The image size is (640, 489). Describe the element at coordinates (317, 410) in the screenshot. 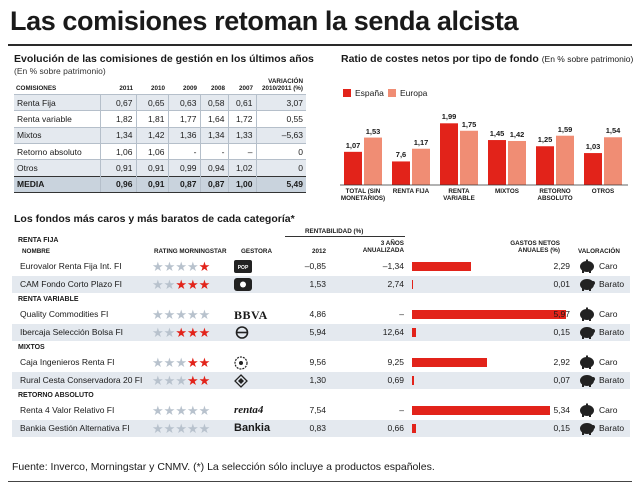

I see `rent-2012: 7,54` at that location.